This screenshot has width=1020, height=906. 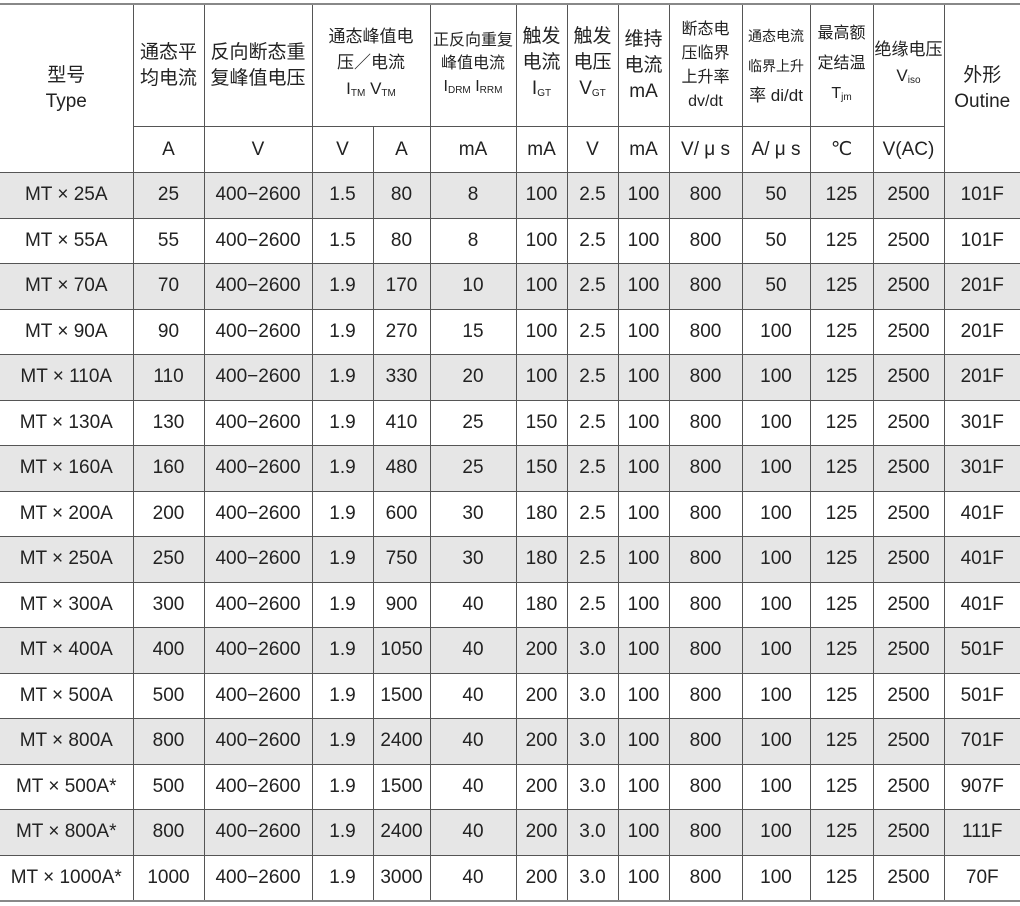 What do you see at coordinates (169, 149) in the screenshot?
I see `unit-cell: A` at bounding box center [169, 149].